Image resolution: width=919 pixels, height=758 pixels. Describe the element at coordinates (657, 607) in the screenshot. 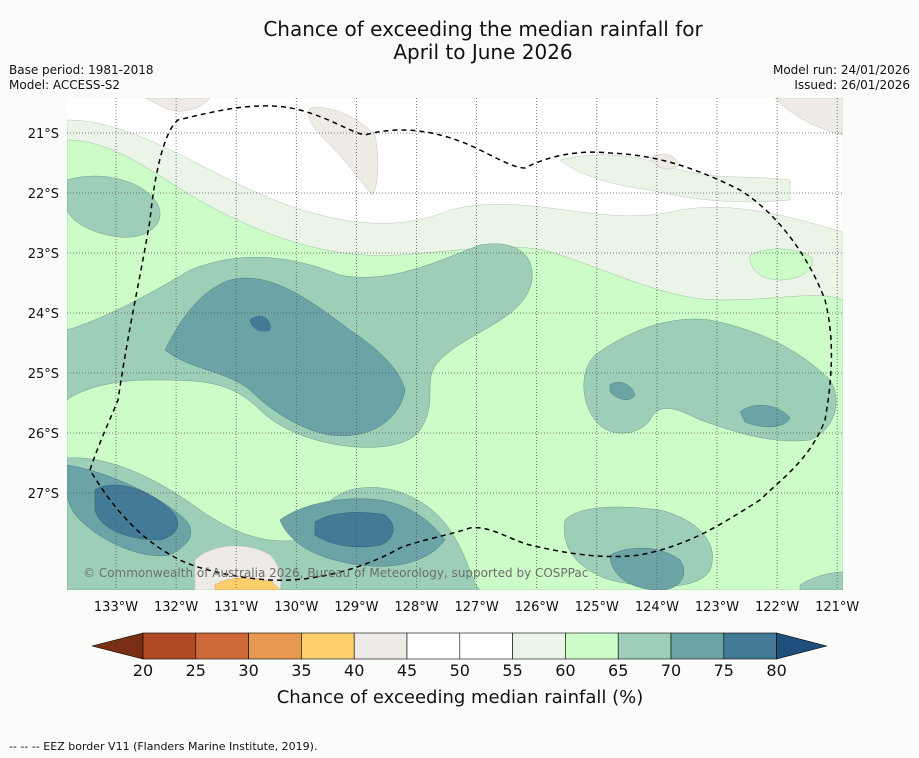

I see `lon-label: 124°W` at that location.